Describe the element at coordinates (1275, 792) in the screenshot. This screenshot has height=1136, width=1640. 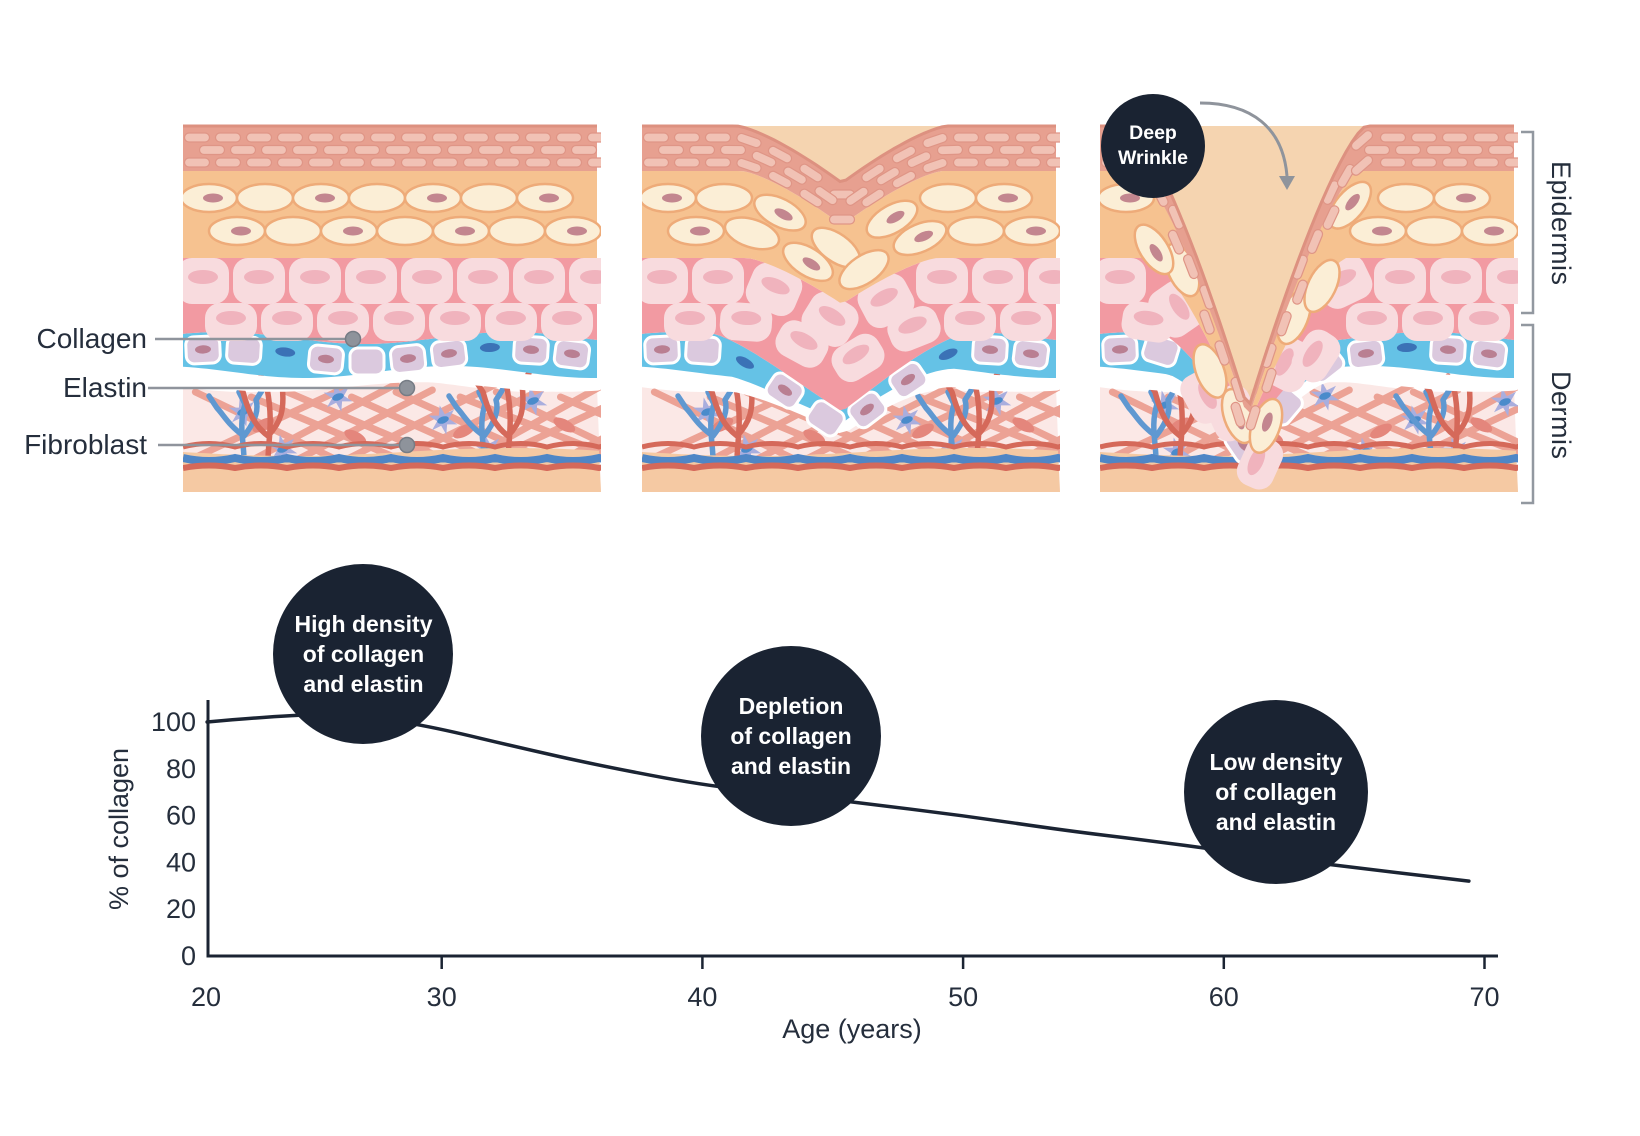
I see `annotation-low-density: Low density of collagen and elastin` at that location.